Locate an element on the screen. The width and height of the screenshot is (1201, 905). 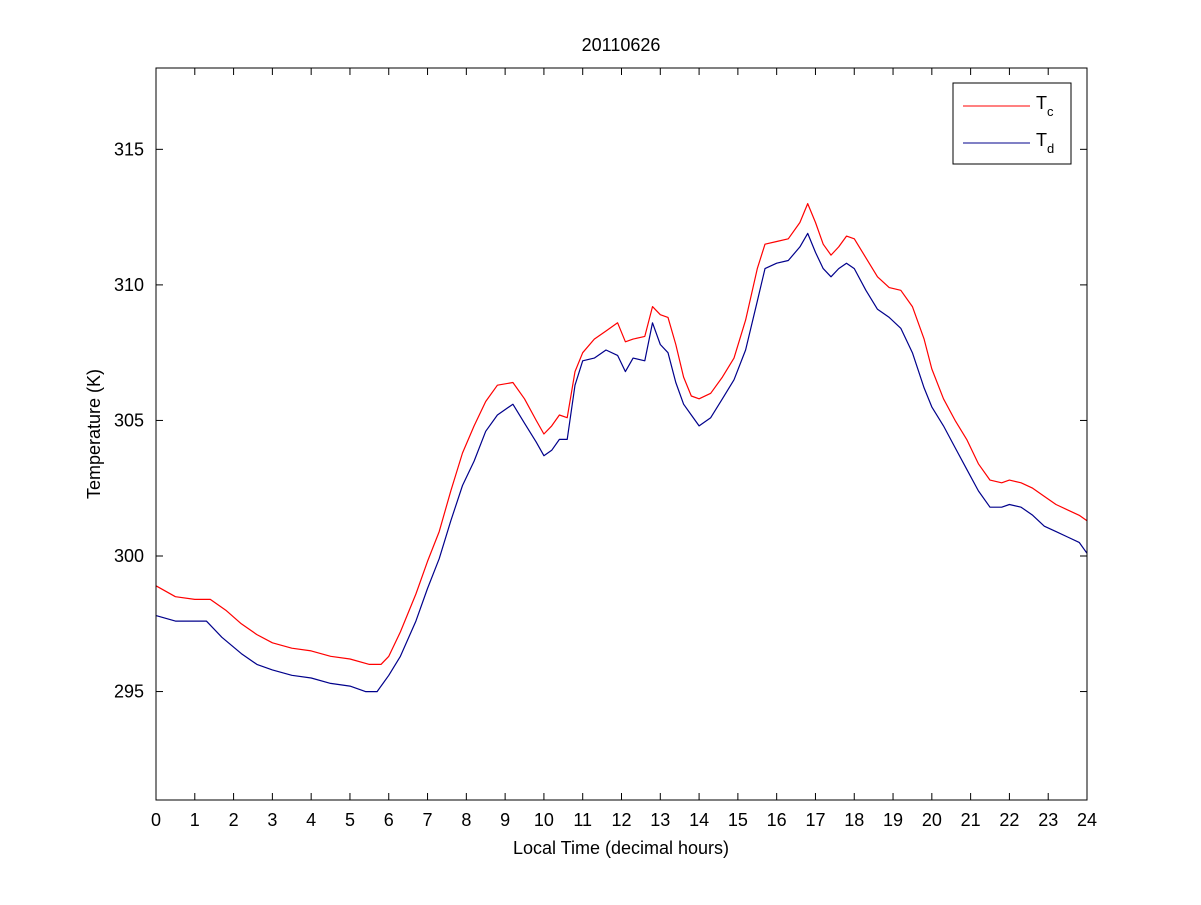
x-tick-label: 5 is located at coordinates (350, 820).